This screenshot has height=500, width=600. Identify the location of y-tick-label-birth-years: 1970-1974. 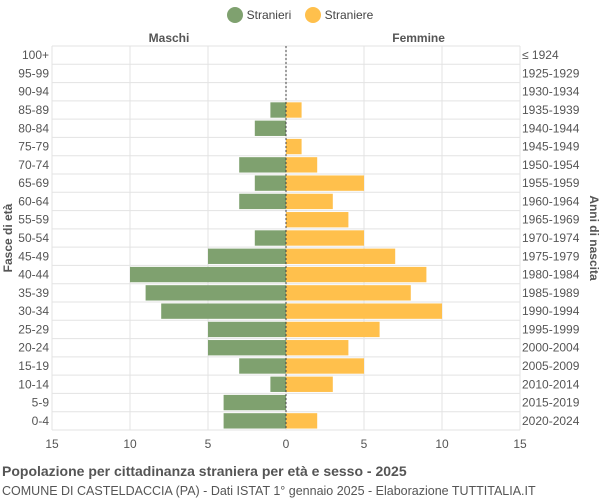
(551, 238).